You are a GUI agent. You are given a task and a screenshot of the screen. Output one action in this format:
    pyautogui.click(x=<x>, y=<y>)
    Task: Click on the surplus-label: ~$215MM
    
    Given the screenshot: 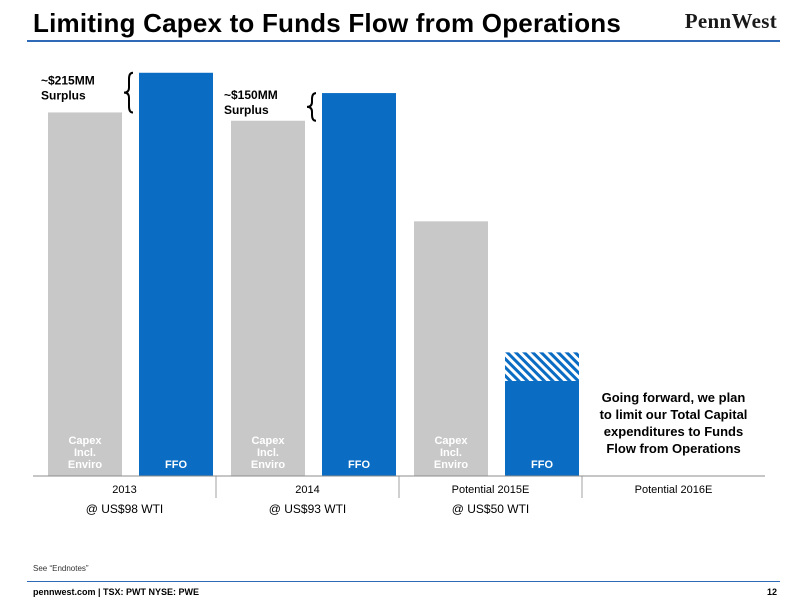 What is the action you would take?
    pyautogui.click(x=68, y=81)
    